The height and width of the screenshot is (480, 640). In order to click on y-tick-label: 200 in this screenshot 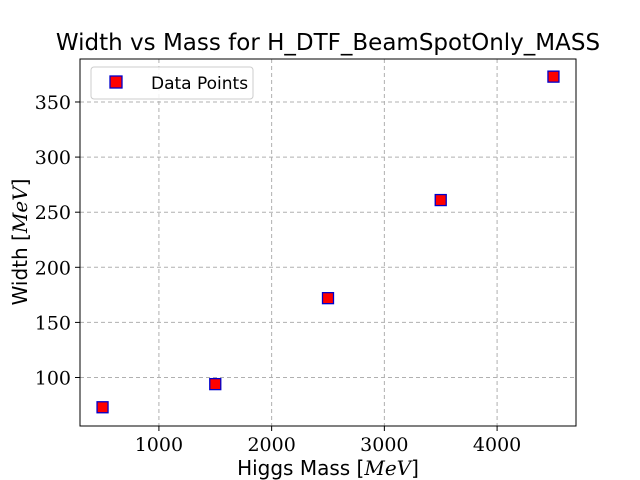, I will do `click(53, 268)`.